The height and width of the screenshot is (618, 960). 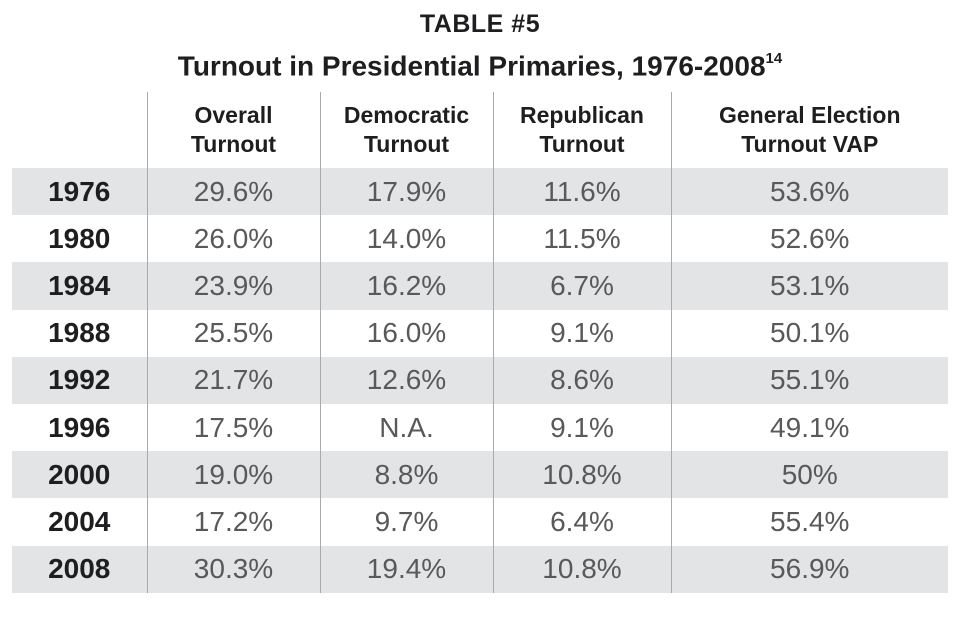 What do you see at coordinates (233, 333) in the screenshot?
I see `cell-overall: 25.5%` at bounding box center [233, 333].